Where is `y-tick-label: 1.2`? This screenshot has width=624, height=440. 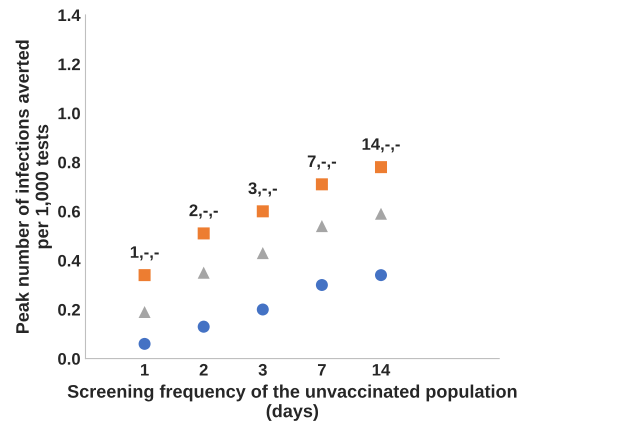 y-tick-label: 1.2 is located at coordinates (69, 64).